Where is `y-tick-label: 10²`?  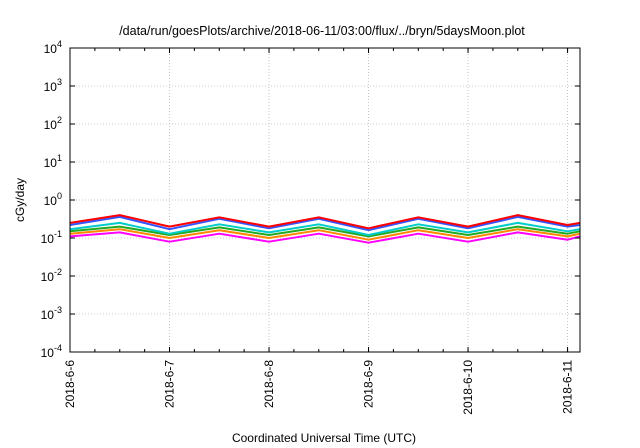 y-tick-label: 10² is located at coordinates (53, 123).